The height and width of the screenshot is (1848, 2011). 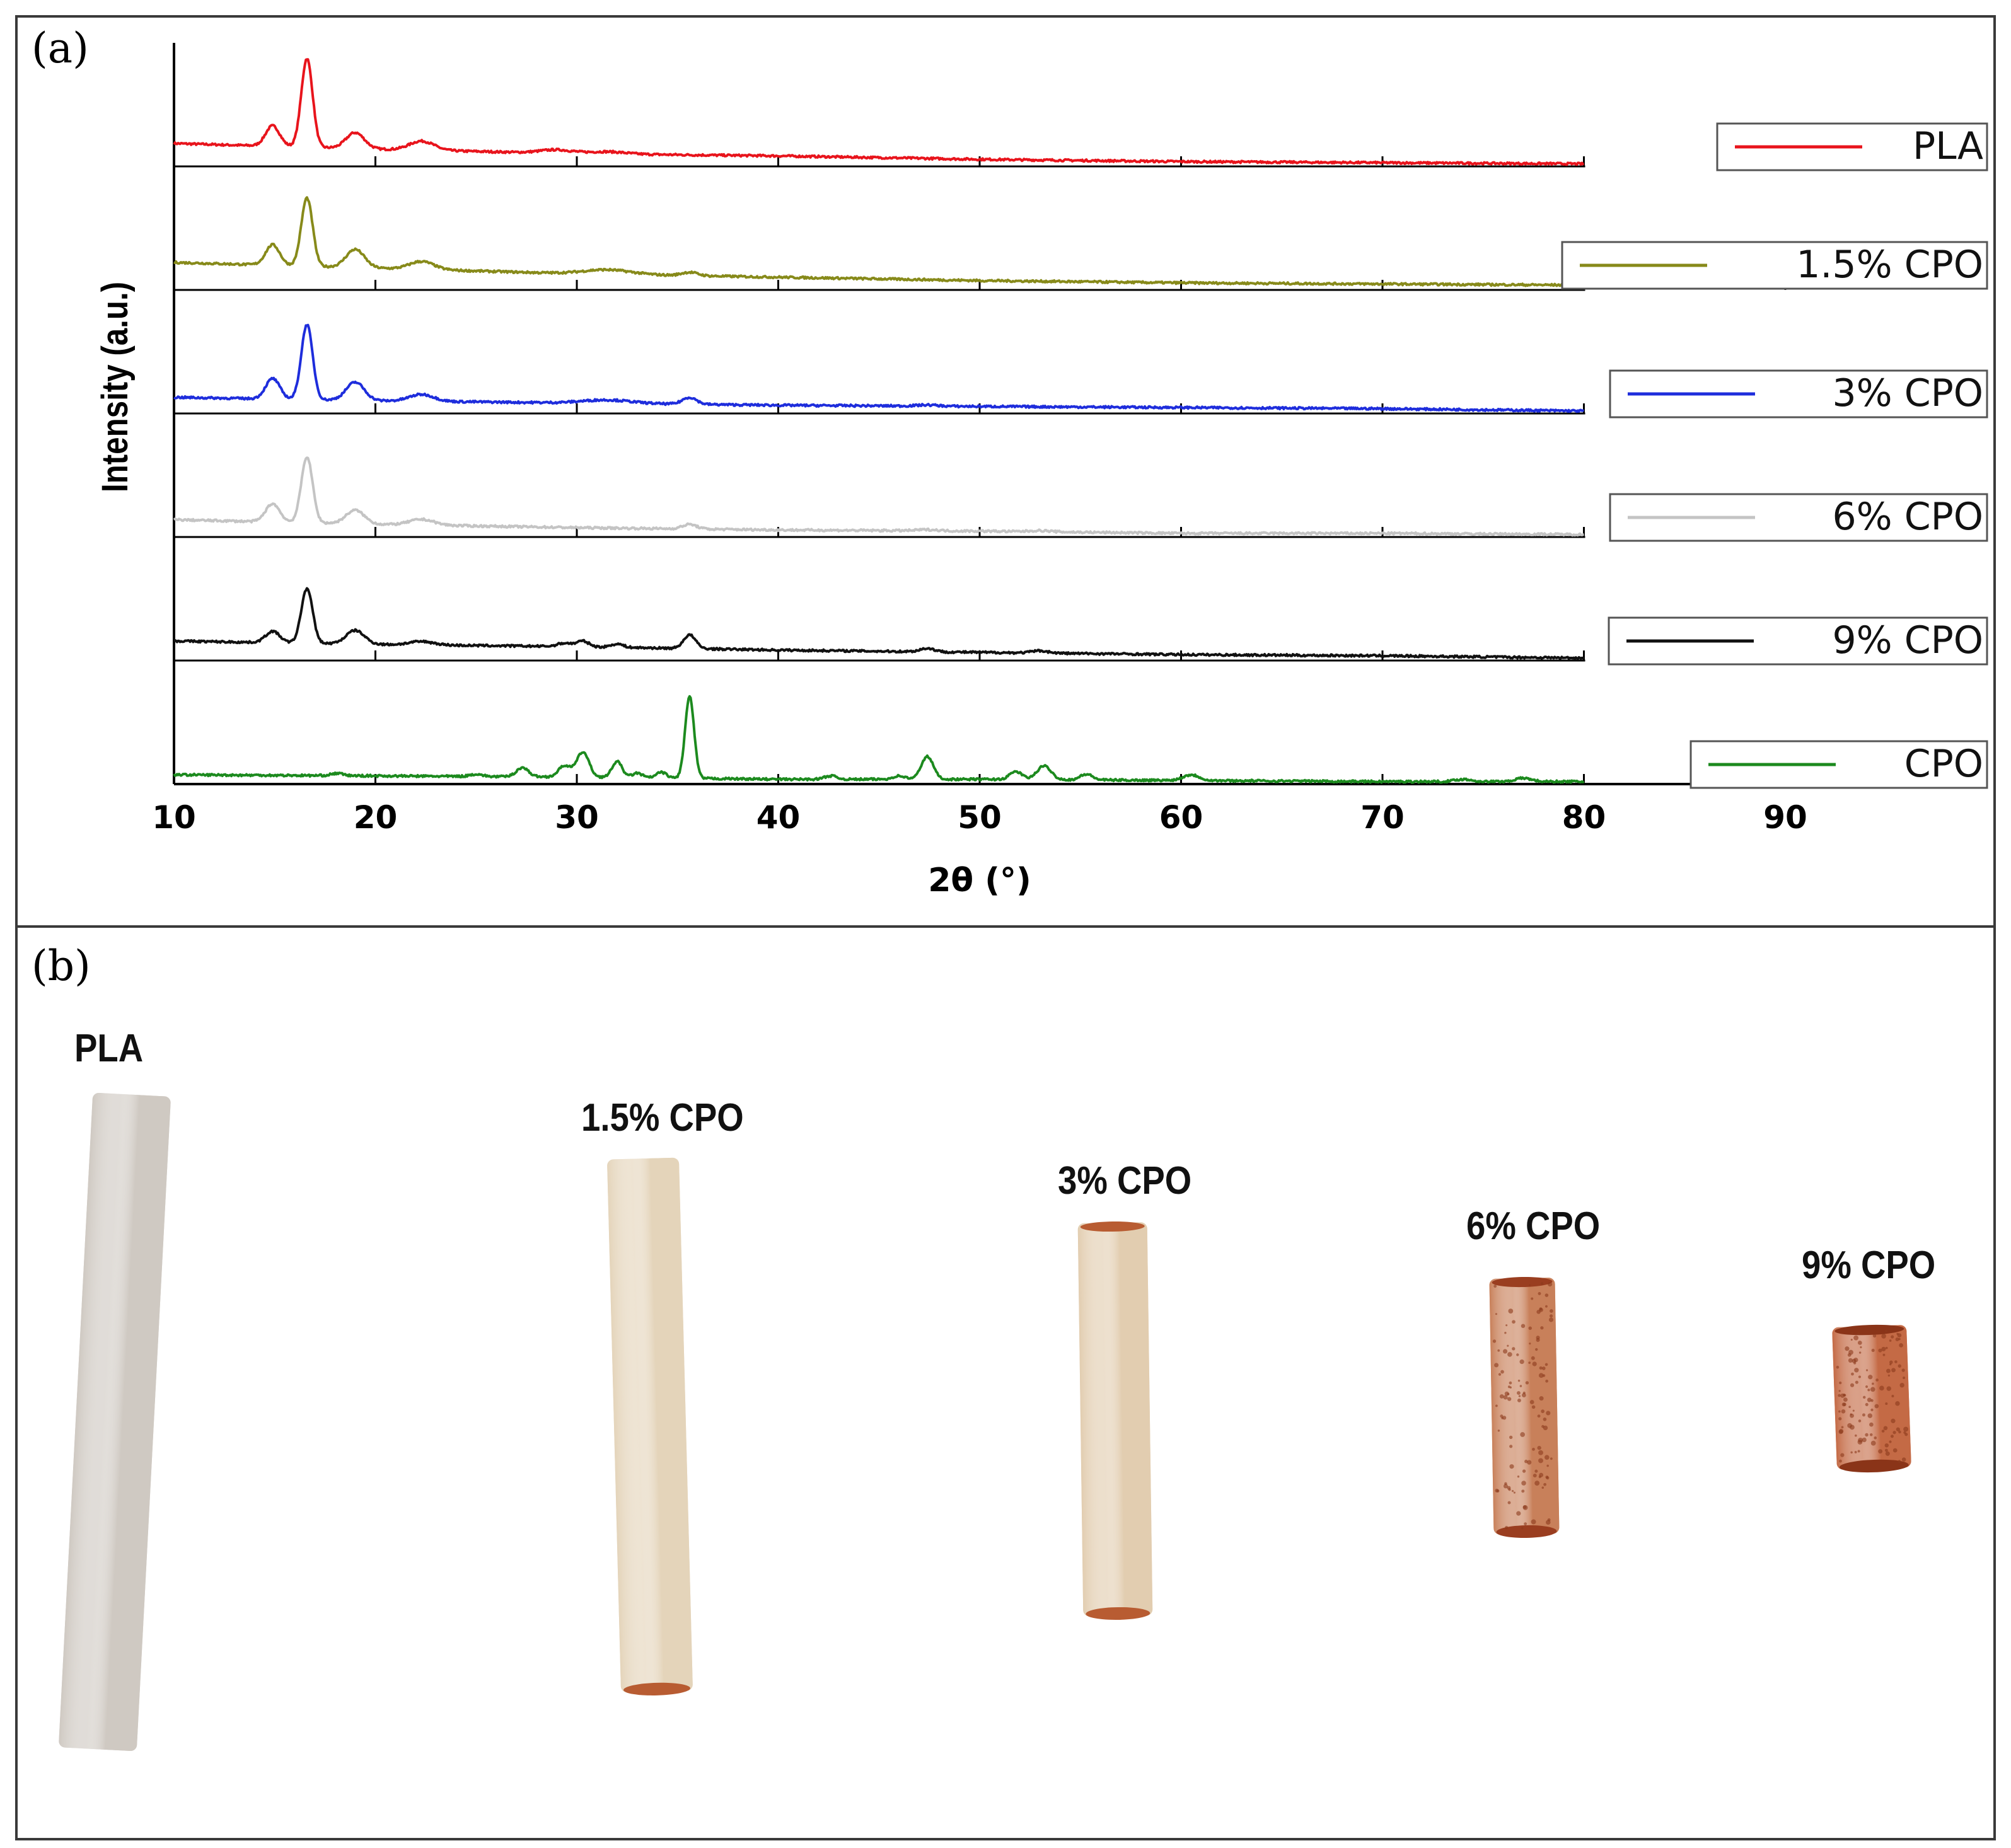 I want to click on legend-box, so click(x=1798, y=394).